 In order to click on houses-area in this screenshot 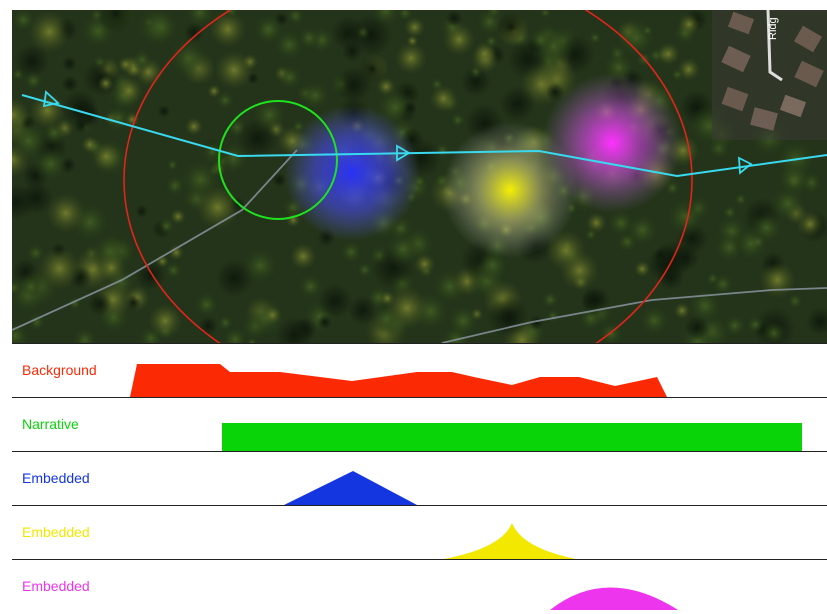, I will do `click(769, 75)`.